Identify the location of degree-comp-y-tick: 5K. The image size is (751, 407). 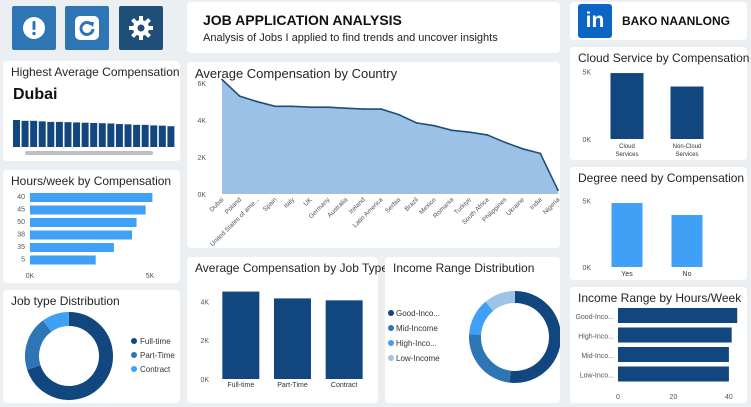
(586, 201).